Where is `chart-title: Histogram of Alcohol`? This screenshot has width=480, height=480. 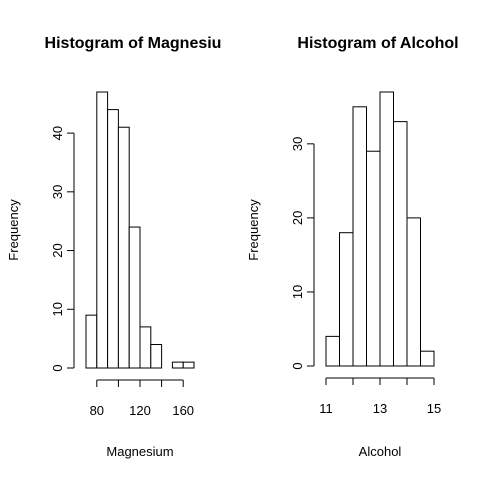 chart-title: Histogram of Alcohol is located at coordinates (377, 43).